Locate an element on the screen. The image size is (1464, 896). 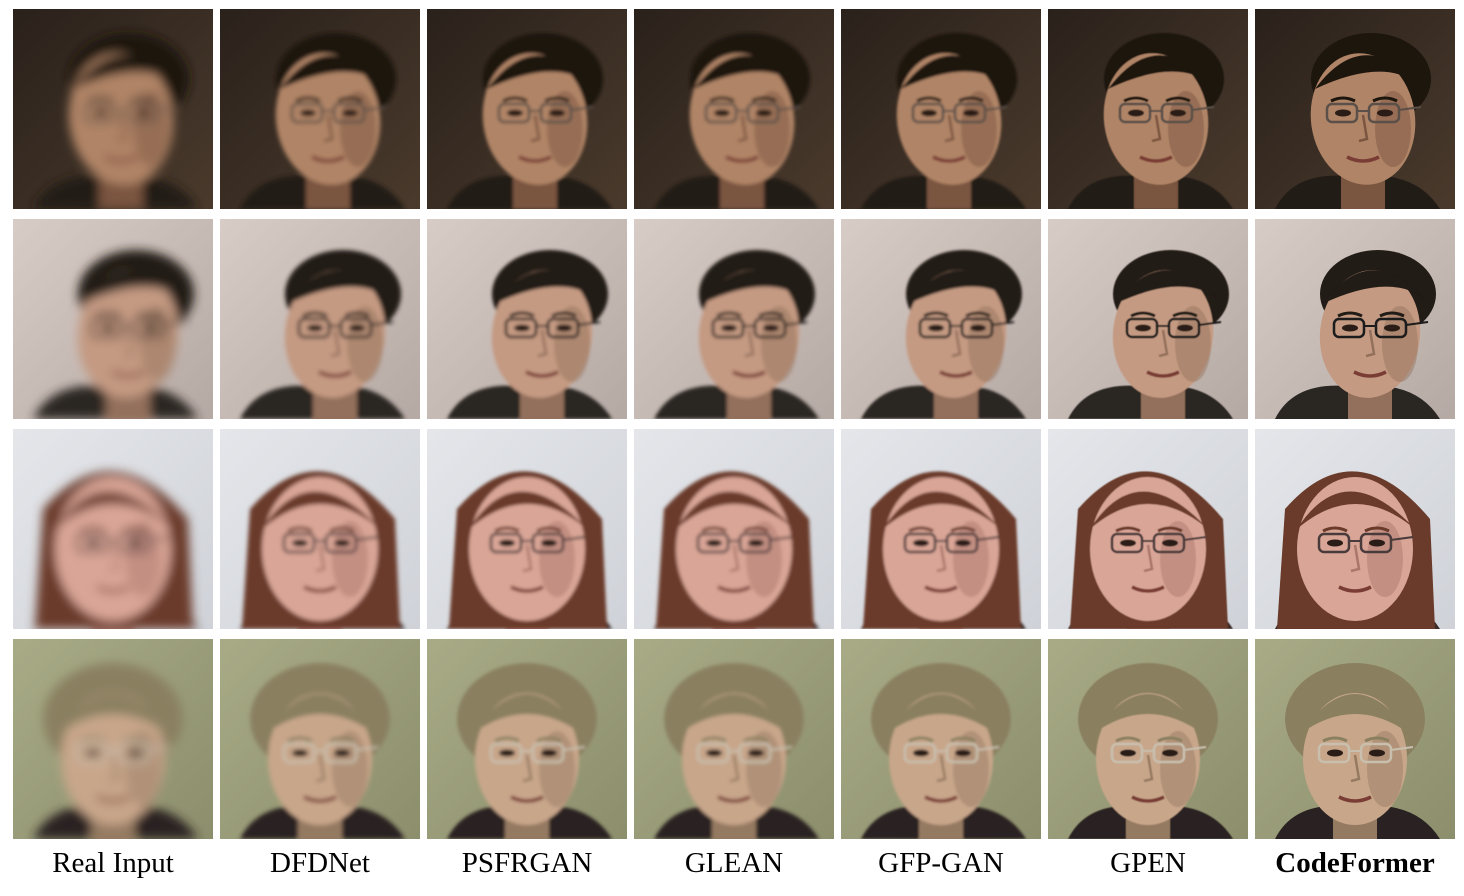
face-image-smiling-woman-with-glasses-gpen is located at coordinates (1148, 529).